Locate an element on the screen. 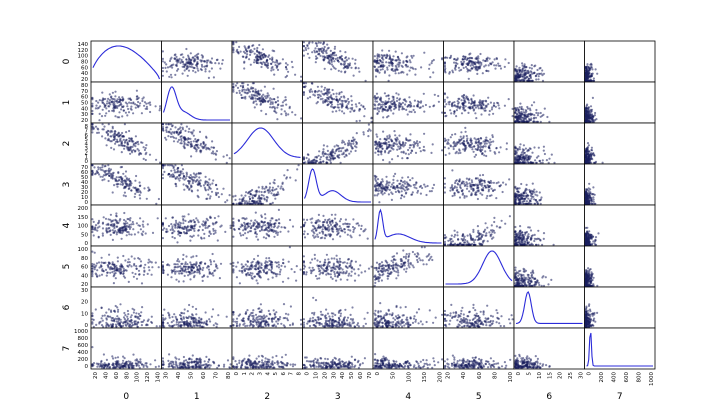  cell-frame is located at coordinates (197, 143).